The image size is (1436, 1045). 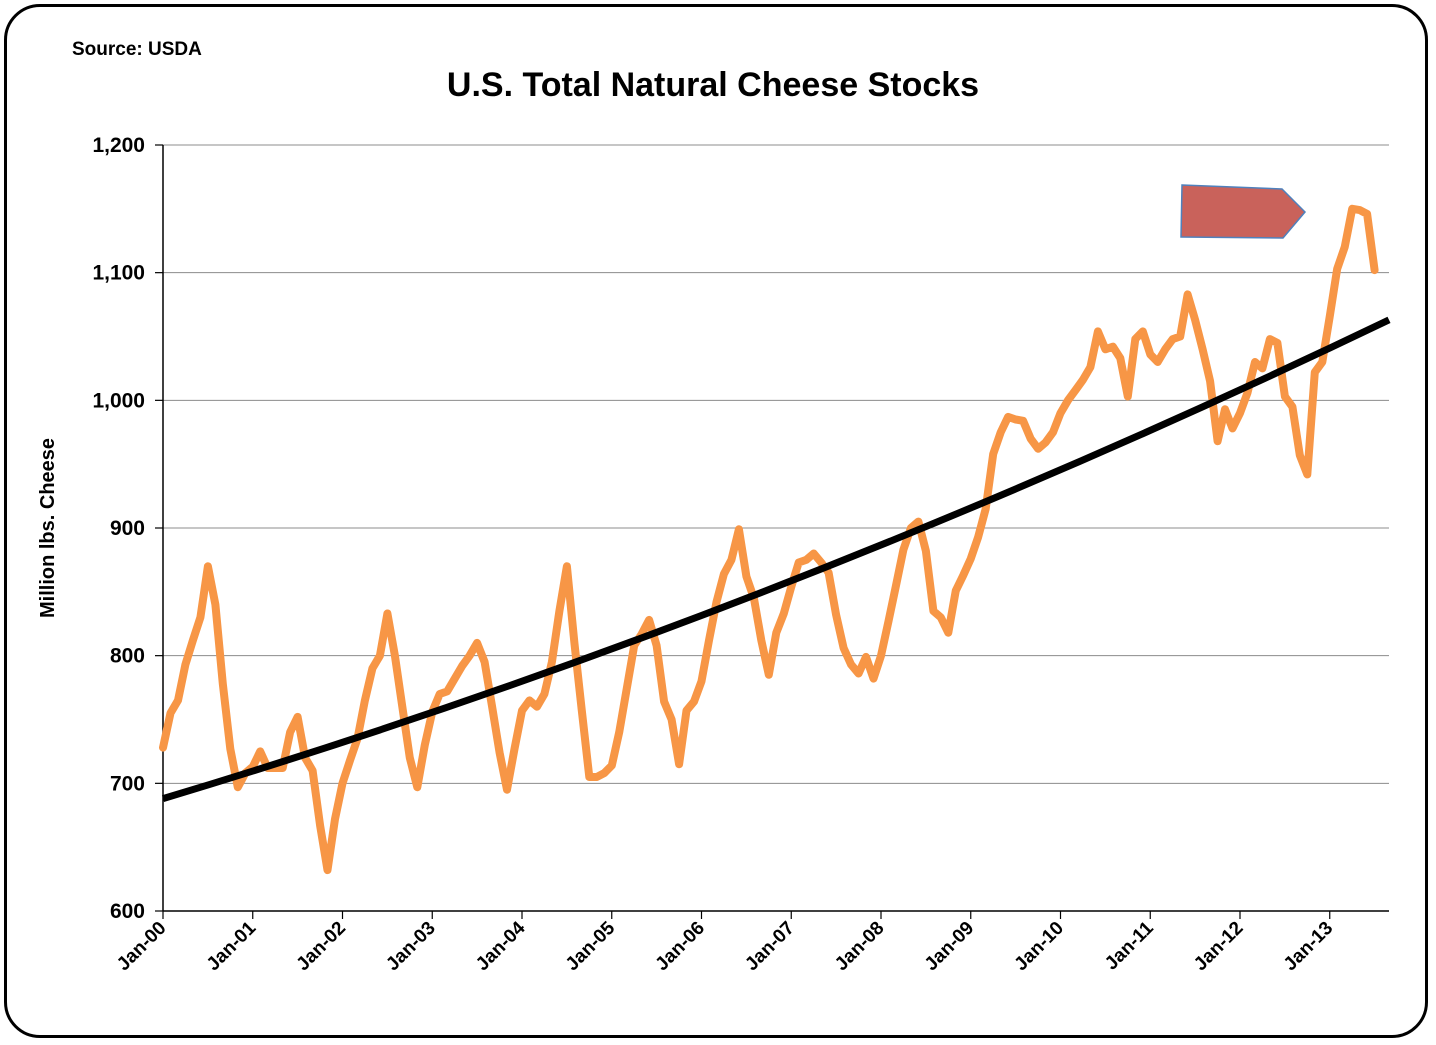 What do you see at coordinates (48, 528) in the screenshot?
I see `y-axis-label: Million lbs. Cheese` at bounding box center [48, 528].